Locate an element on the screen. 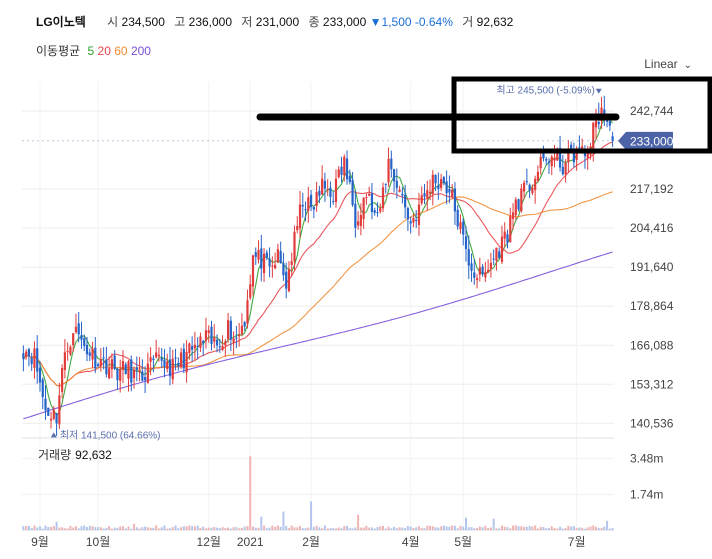  ma-5-label: 5 is located at coordinates (91, 51).